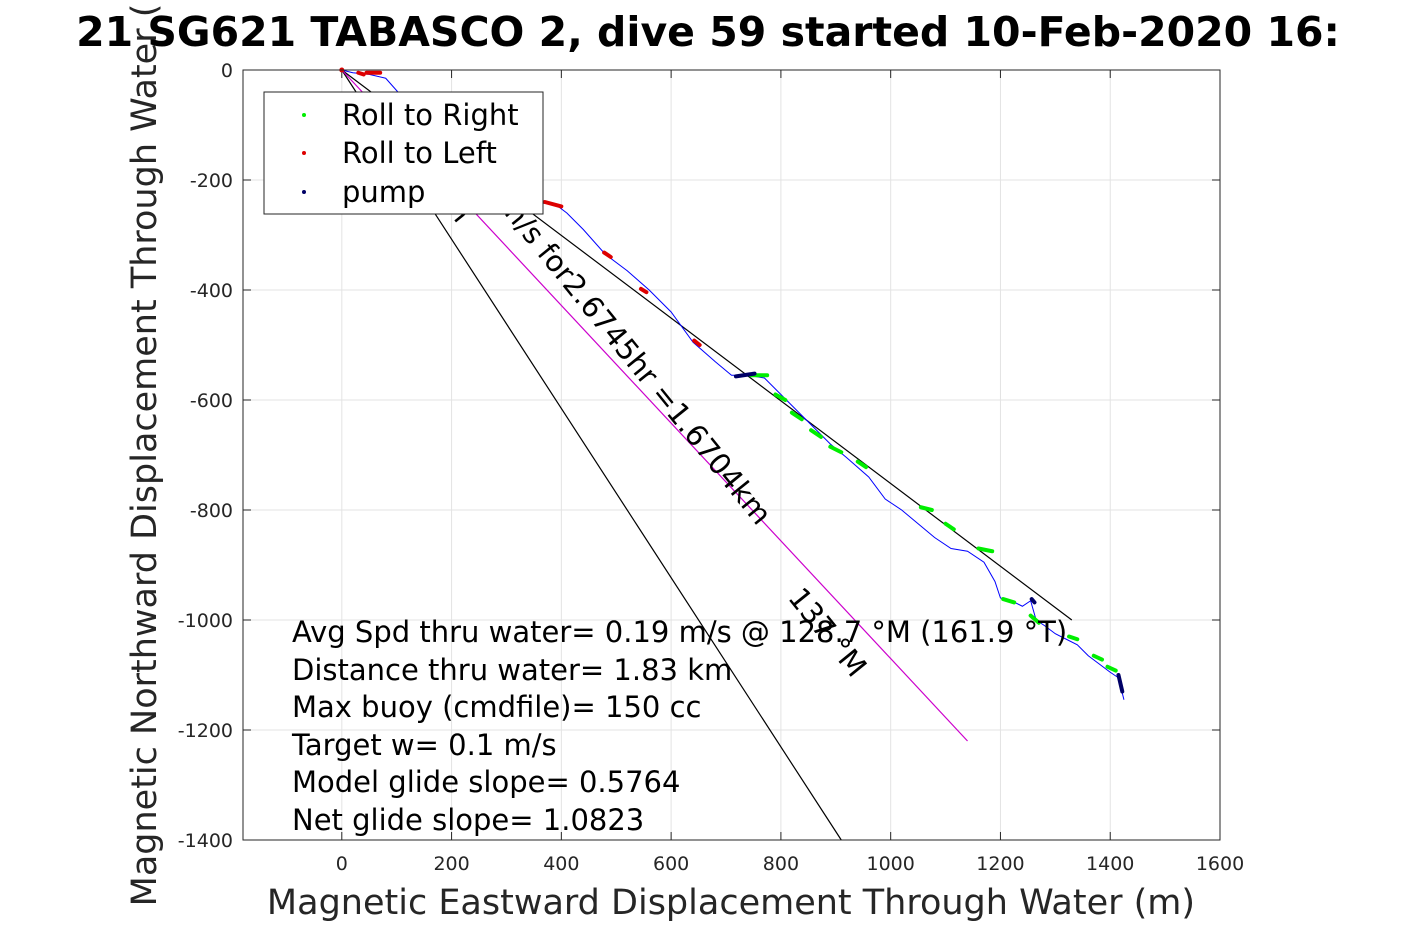 The image size is (1417, 945). What do you see at coordinates (211, 181) in the screenshot?
I see `y-tick-label: -200` at bounding box center [211, 181].